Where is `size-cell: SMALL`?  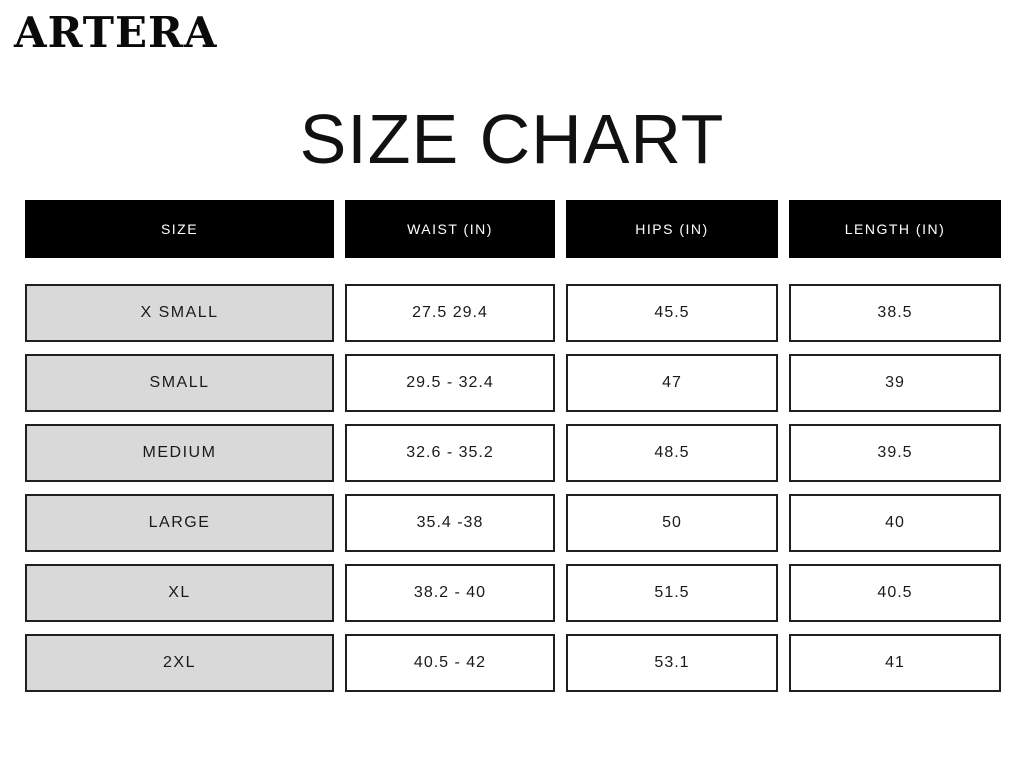 size-cell: SMALL is located at coordinates (179, 383).